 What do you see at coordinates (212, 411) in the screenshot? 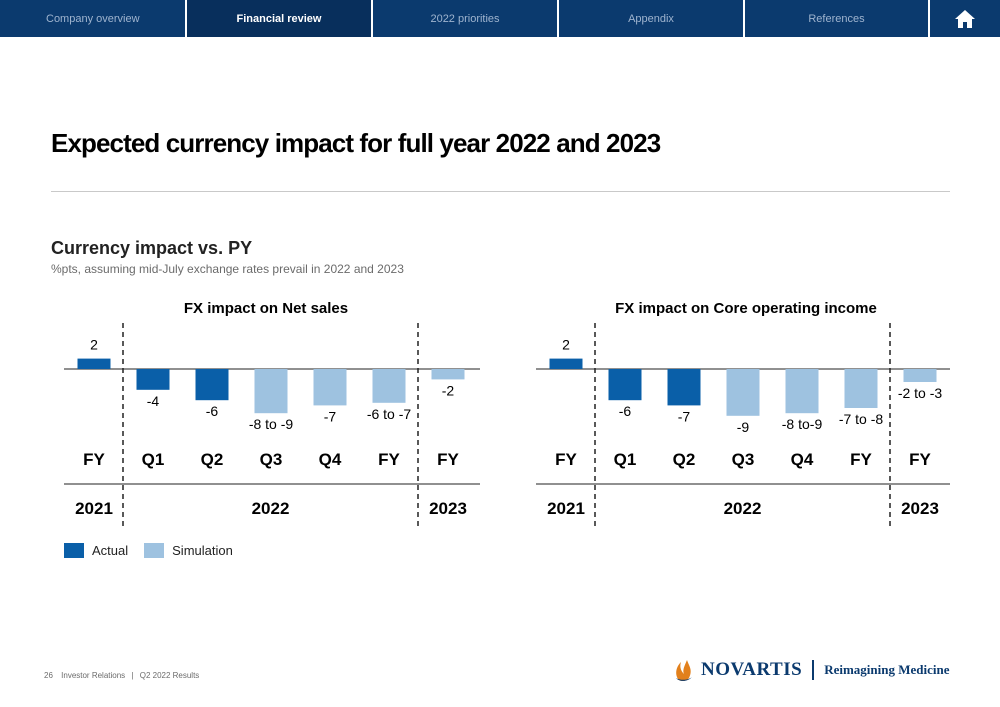
I see `data-label-2: -6` at bounding box center [212, 411].